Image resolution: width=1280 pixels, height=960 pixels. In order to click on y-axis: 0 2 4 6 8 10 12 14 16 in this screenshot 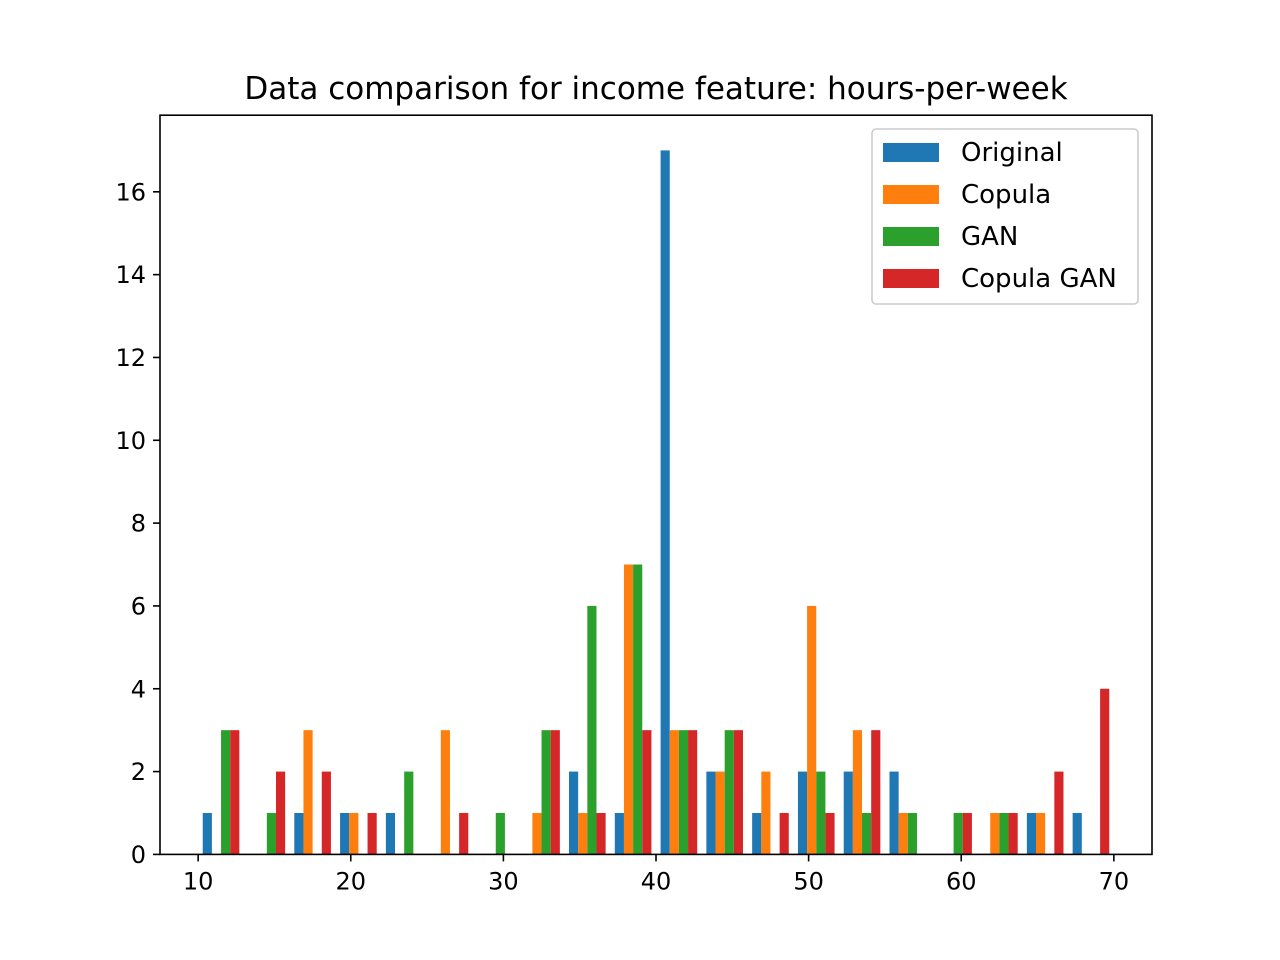, I will do `click(137, 523)`.